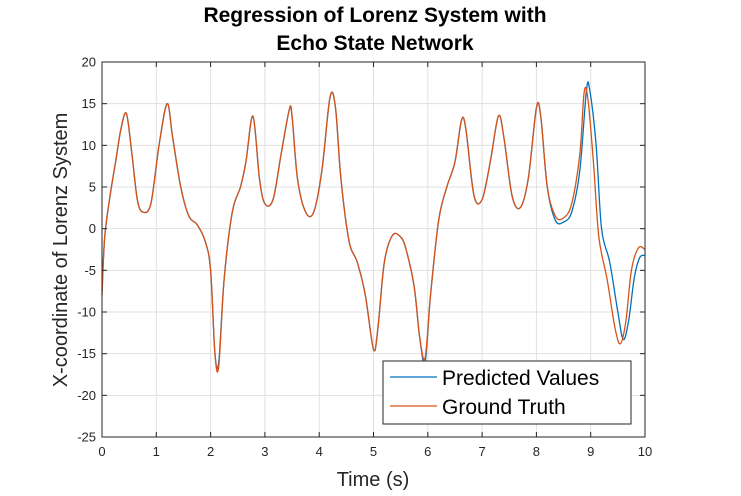 The height and width of the screenshot is (496, 741). What do you see at coordinates (86, 312) in the screenshot?
I see `y-tick-label: -10` at bounding box center [86, 312].